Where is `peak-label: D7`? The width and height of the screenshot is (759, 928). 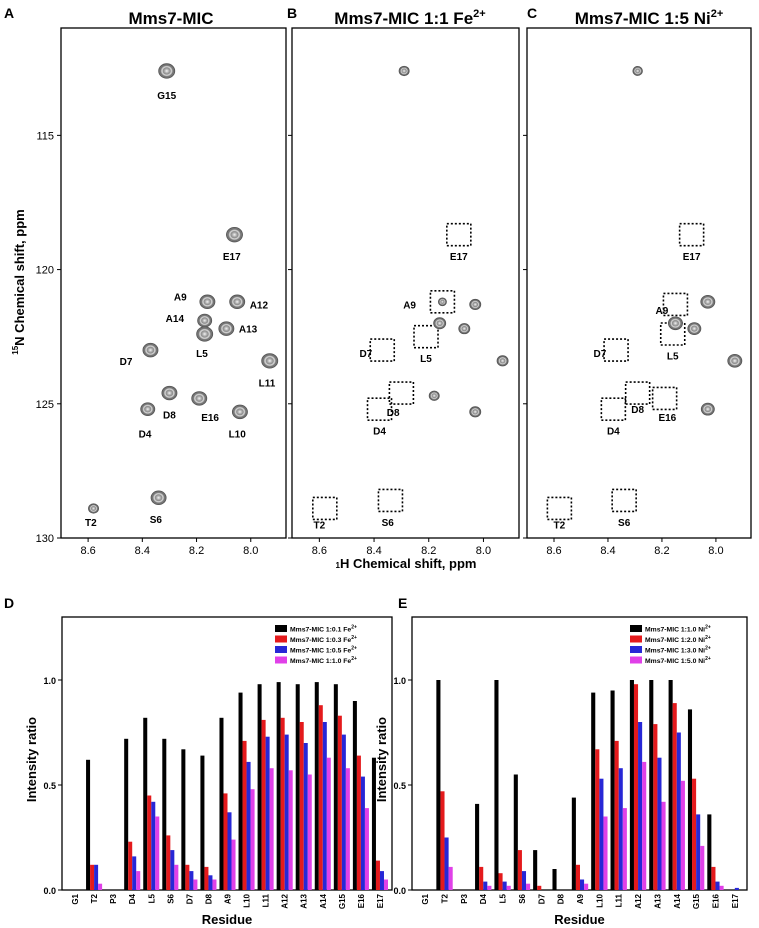
peak-label: D7 is located at coordinates (599, 354).